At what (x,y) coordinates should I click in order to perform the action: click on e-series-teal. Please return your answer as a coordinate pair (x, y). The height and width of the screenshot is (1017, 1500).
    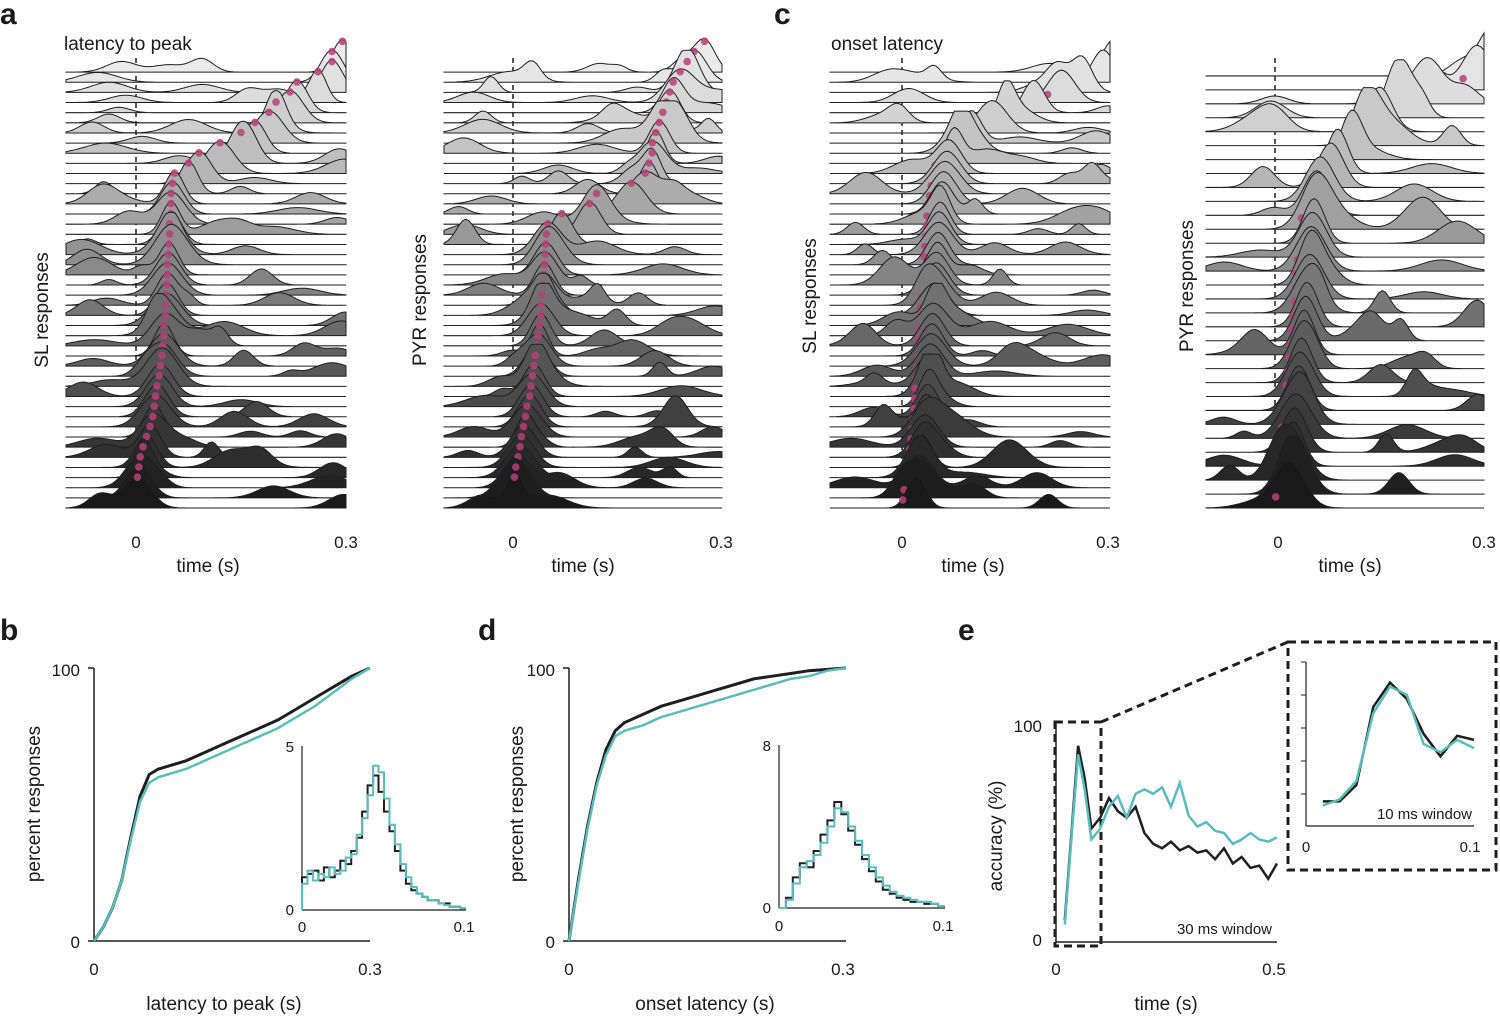
    Looking at the image, I should click on (1170, 839).